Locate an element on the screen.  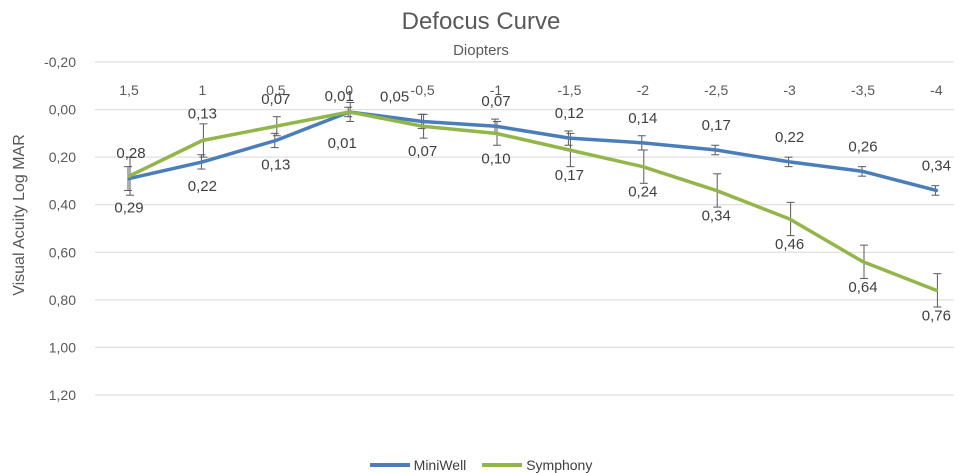
data-label: 0,64 is located at coordinates (862, 287).